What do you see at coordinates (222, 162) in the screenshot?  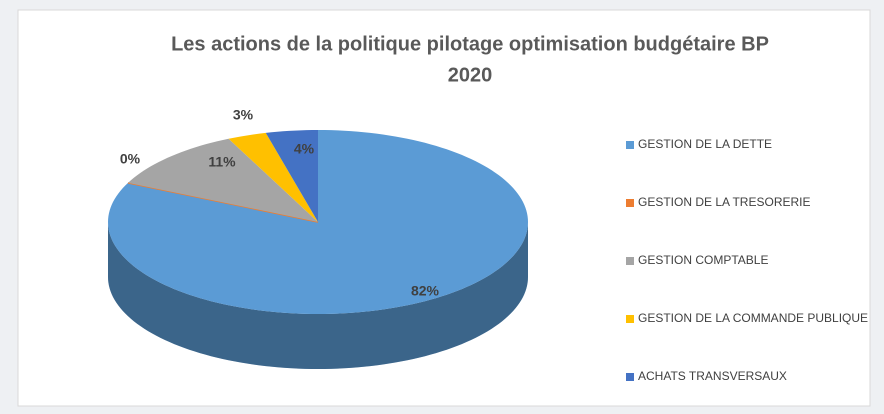 I see `data-label: 11%` at bounding box center [222, 162].